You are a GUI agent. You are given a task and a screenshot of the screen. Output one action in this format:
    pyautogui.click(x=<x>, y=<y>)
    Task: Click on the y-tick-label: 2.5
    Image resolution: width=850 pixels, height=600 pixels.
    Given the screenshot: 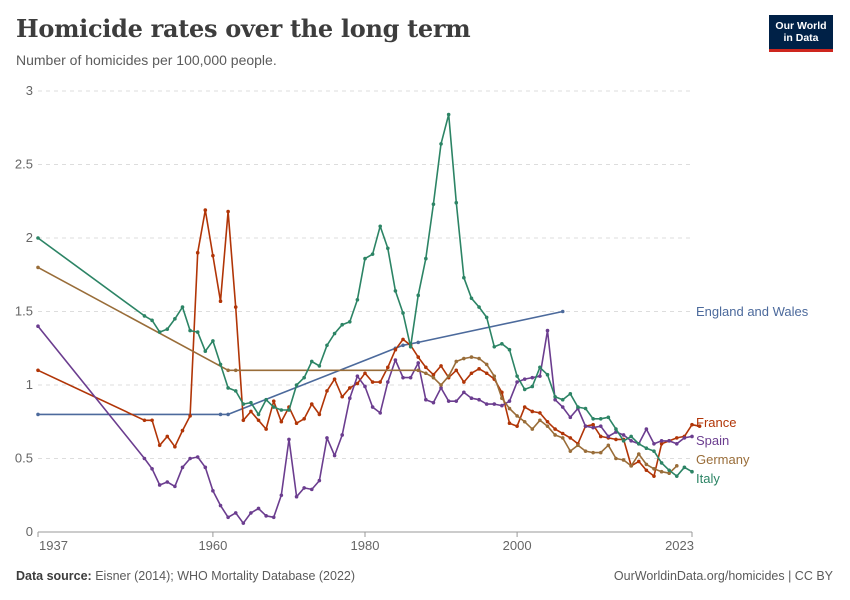 What is the action you would take?
    pyautogui.click(x=24, y=164)
    